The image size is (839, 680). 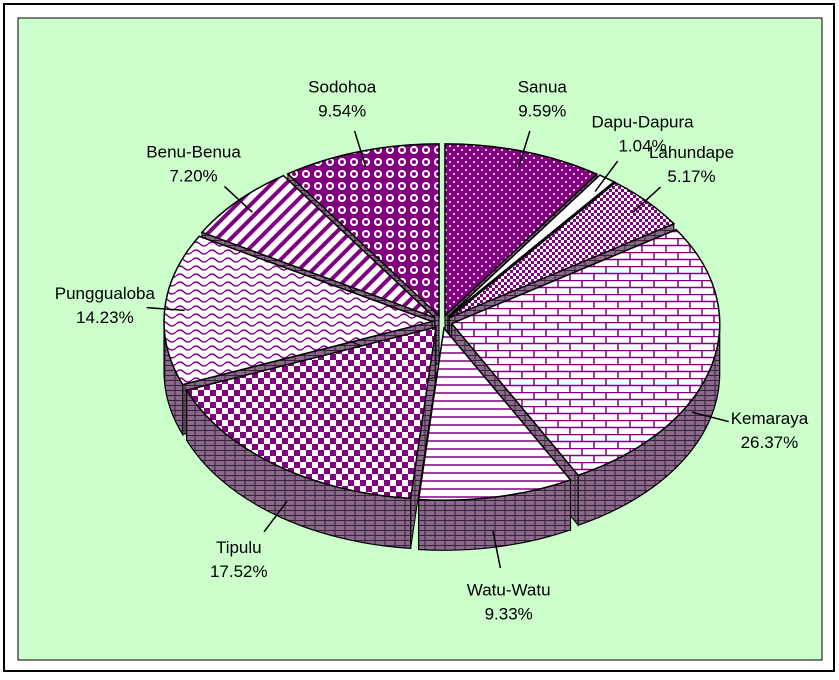 What do you see at coordinates (239, 547) in the screenshot?
I see `category-label: Tipulu` at bounding box center [239, 547].